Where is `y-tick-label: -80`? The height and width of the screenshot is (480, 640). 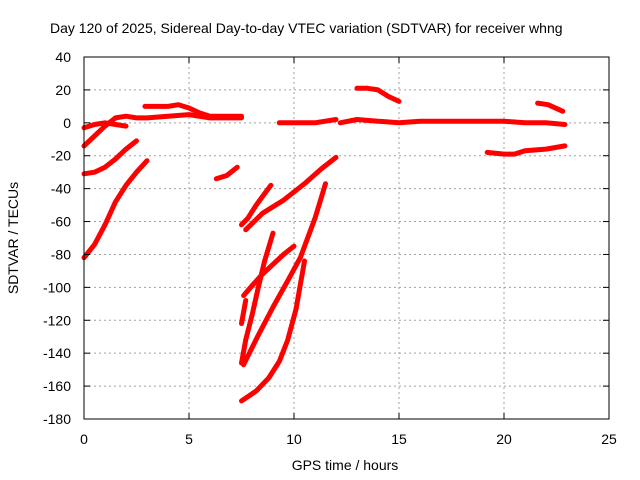
y-tick-label: -80 is located at coordinates (61, 254).